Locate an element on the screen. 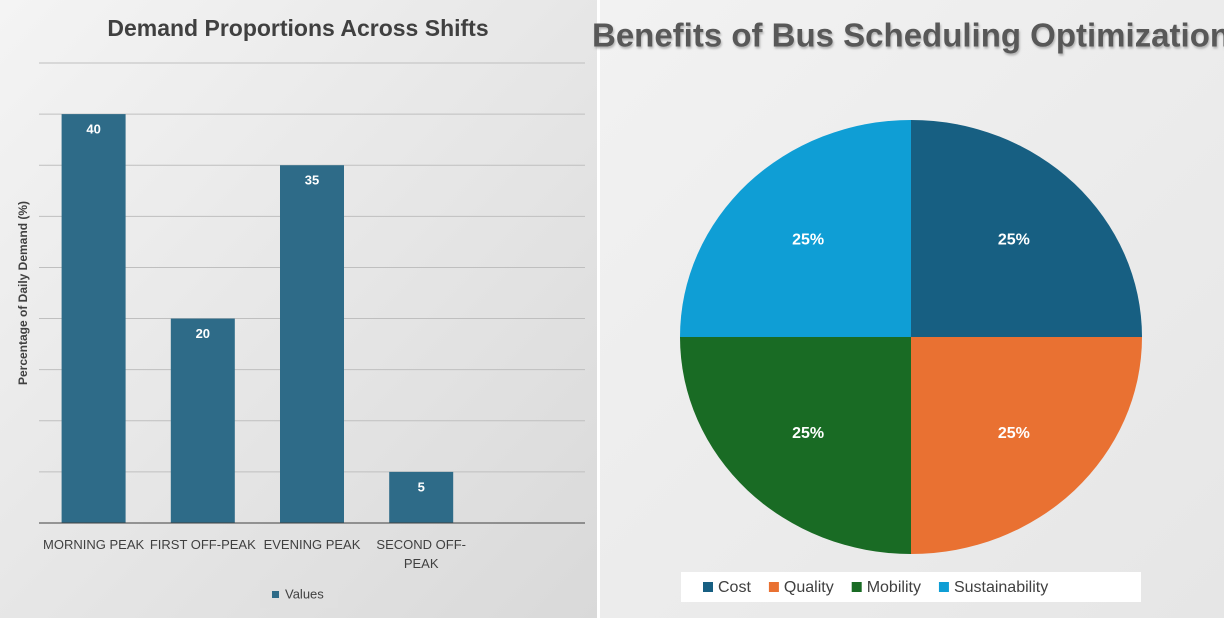  legend-label: Quality is located at coordinates (809, 587).